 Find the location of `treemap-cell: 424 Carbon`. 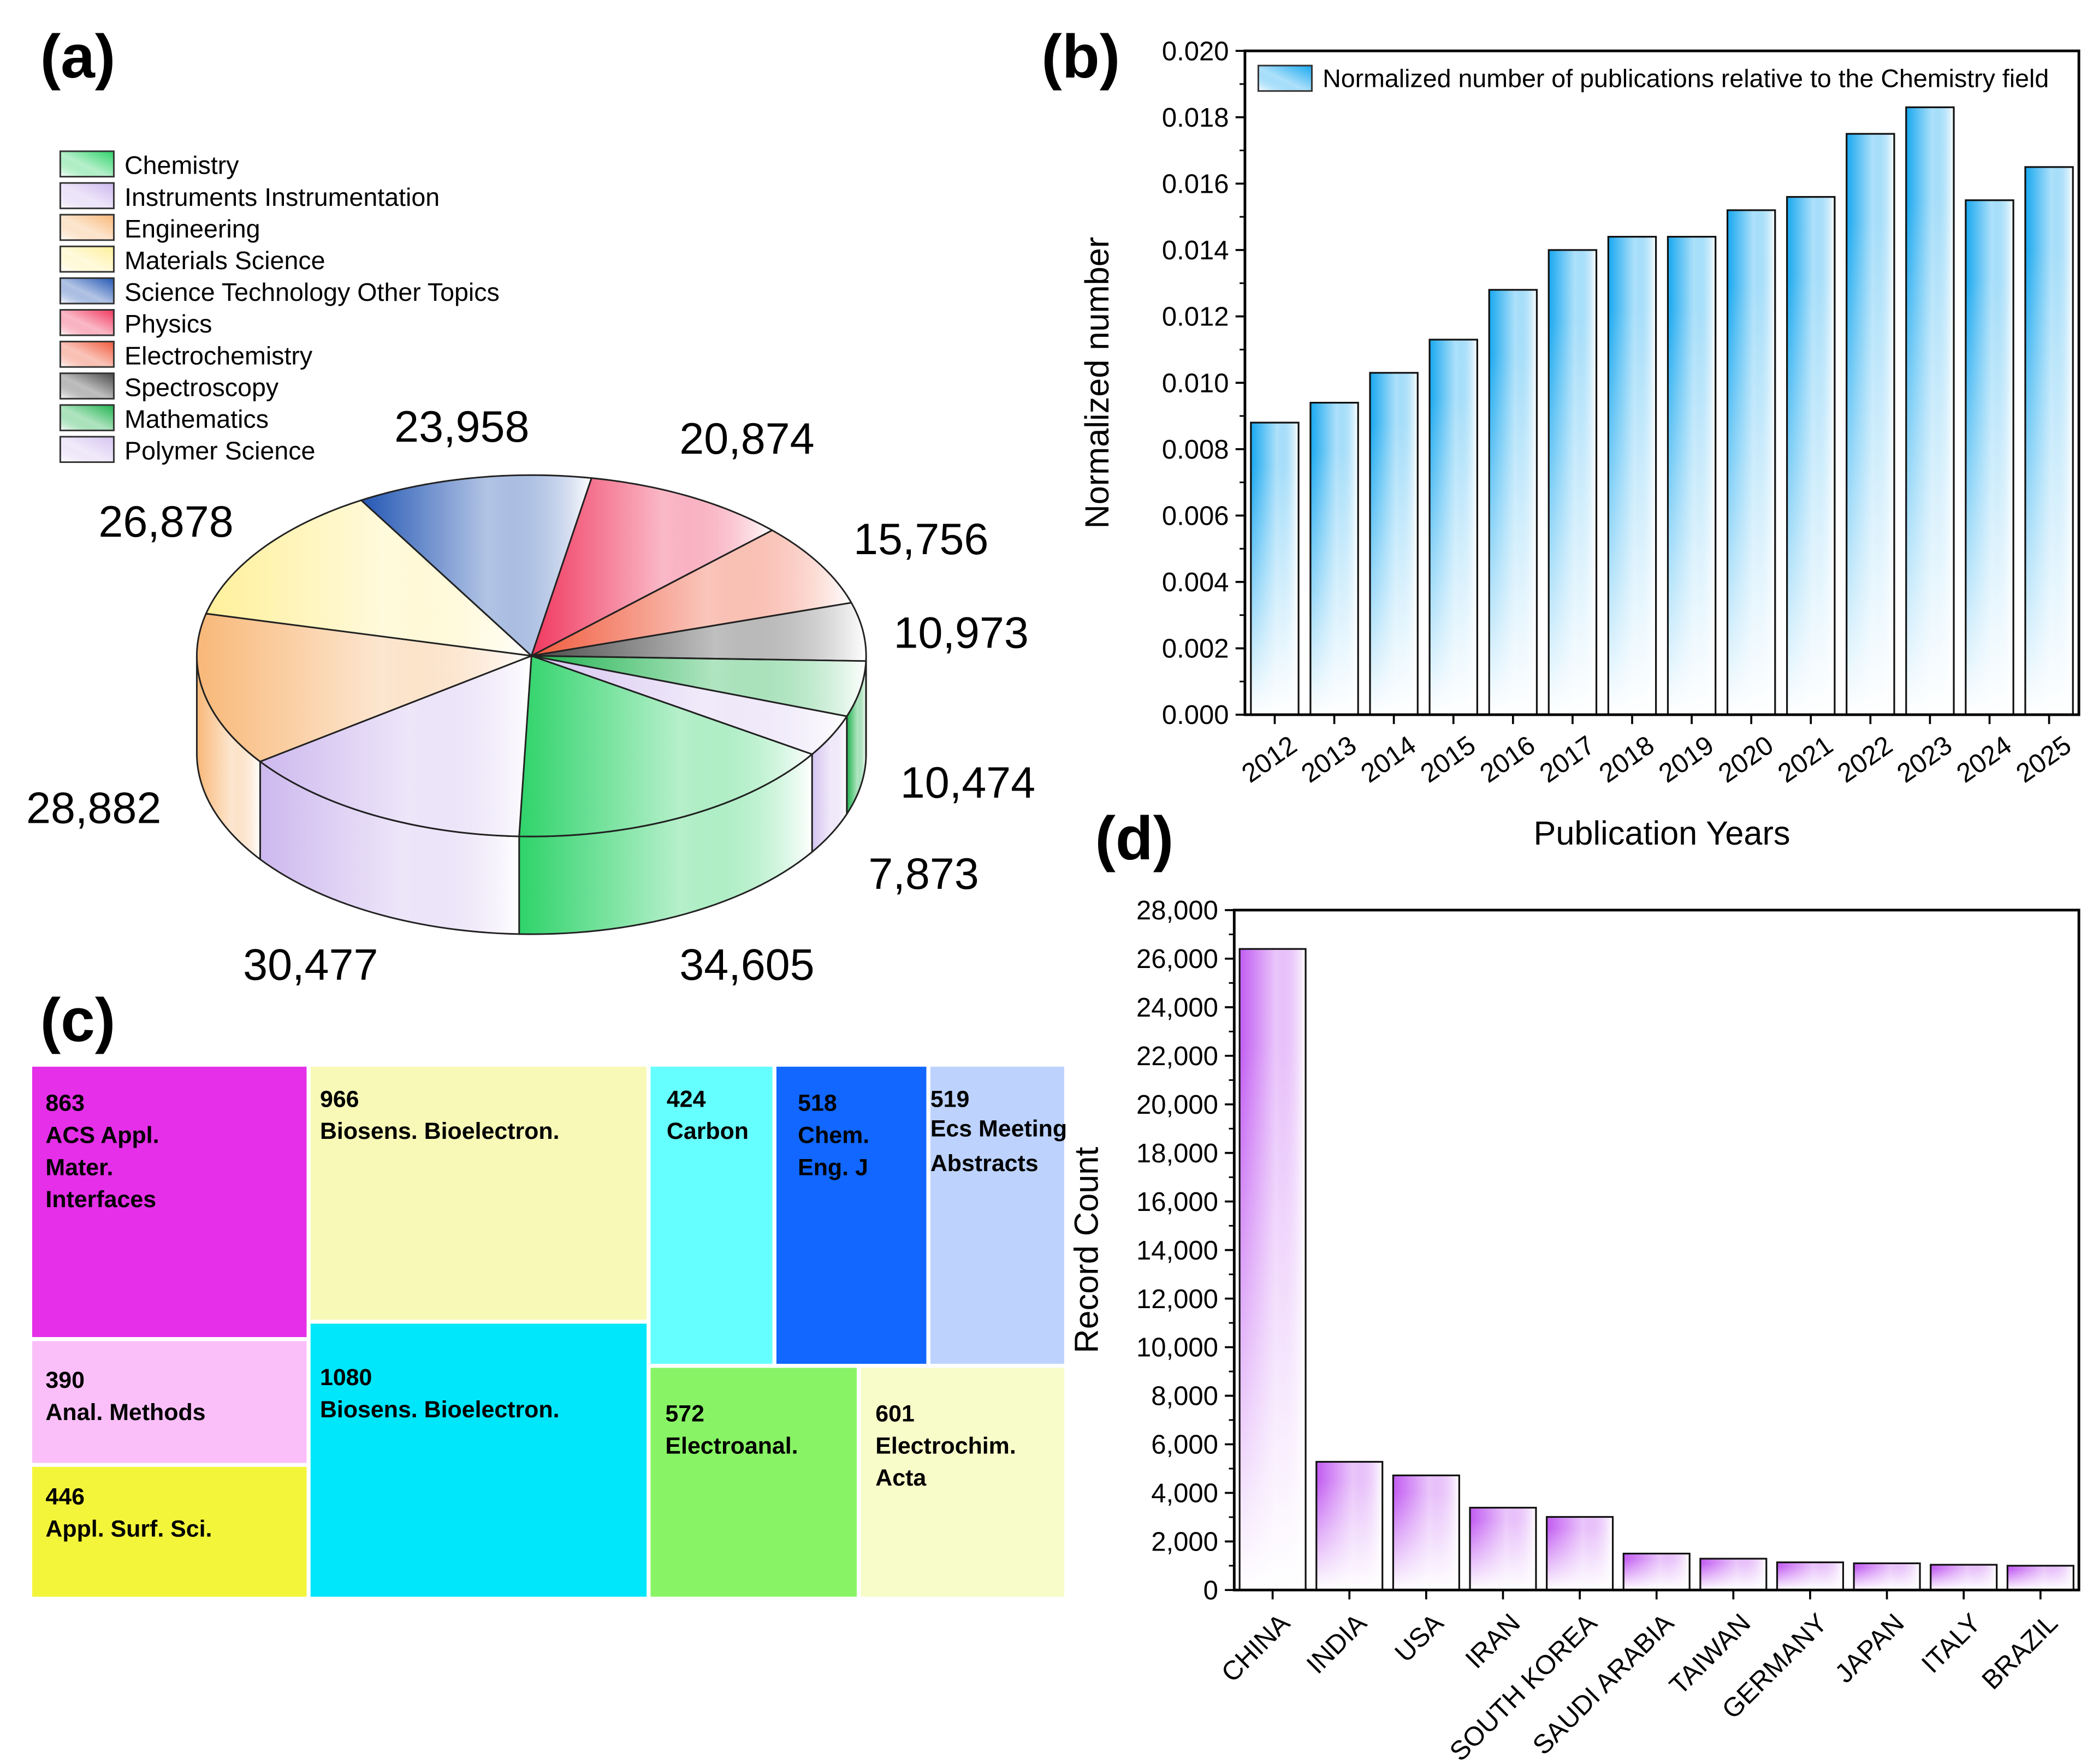

treemap-cell: 424 Carbon is located at coordinates (711, 1215).